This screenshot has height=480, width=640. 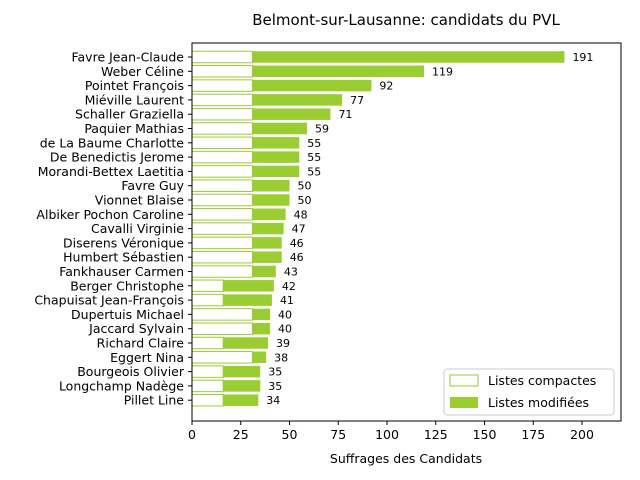 What do you see at coordinates (287, 300) in the screenshot?
I see `data-label: 41` at bounding box center [287, 300].